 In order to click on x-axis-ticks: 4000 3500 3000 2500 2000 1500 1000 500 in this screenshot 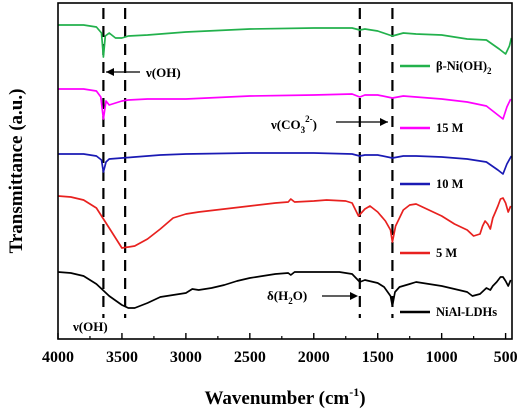, I will do `click(280, 349)`.